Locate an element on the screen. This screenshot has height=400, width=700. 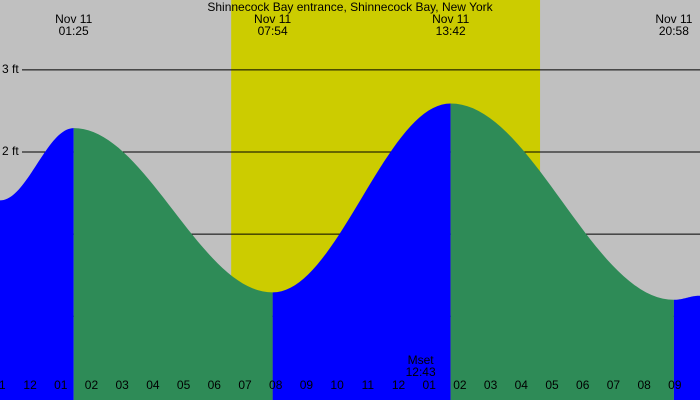
event-time: 12:43 is located at coordinates (421, 372).